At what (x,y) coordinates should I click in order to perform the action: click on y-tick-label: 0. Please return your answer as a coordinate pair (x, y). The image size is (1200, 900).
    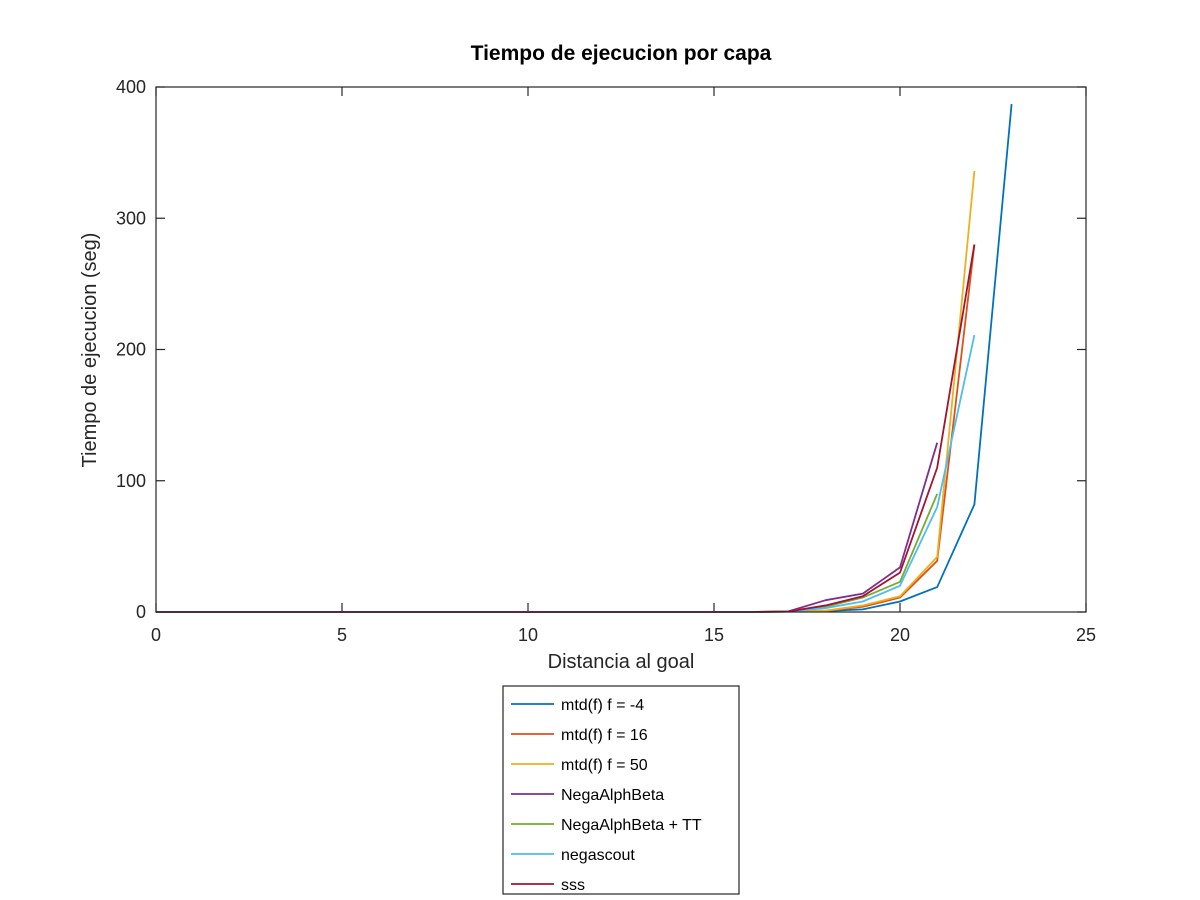
    Looking at the image, I should click on (141, 612).